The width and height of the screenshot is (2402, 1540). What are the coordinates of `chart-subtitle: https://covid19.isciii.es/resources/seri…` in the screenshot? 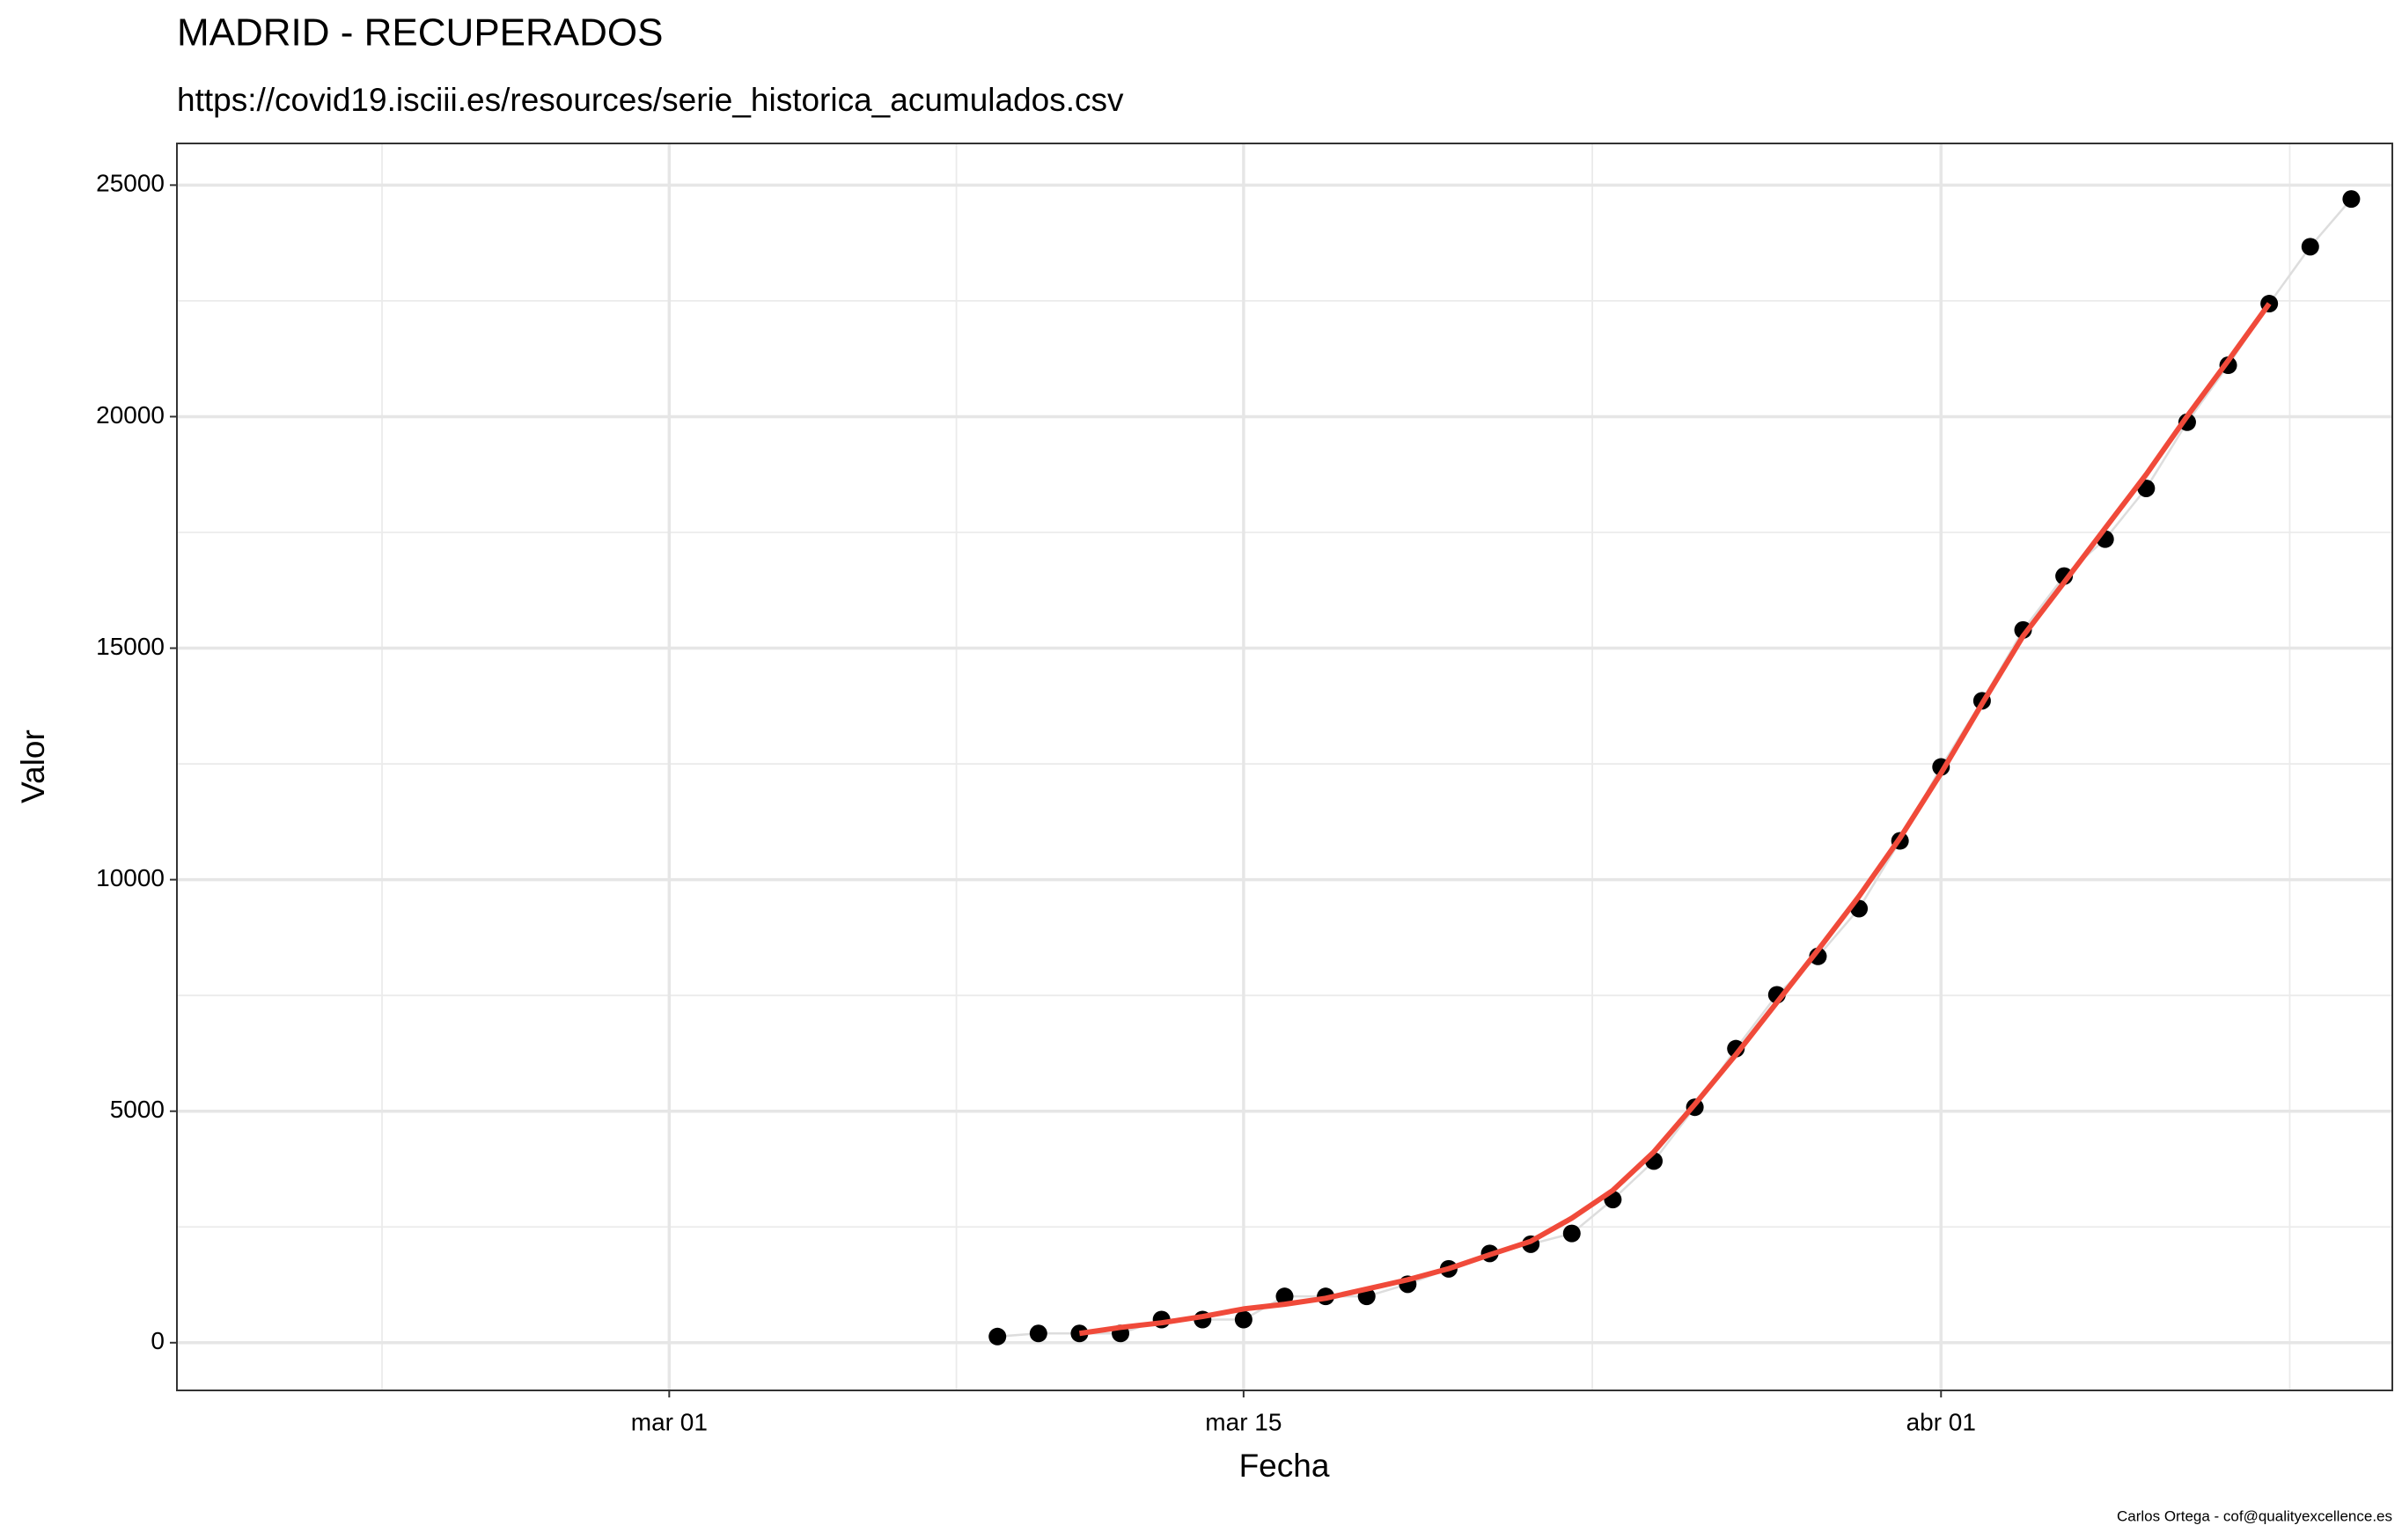 It's located at (650, 100).